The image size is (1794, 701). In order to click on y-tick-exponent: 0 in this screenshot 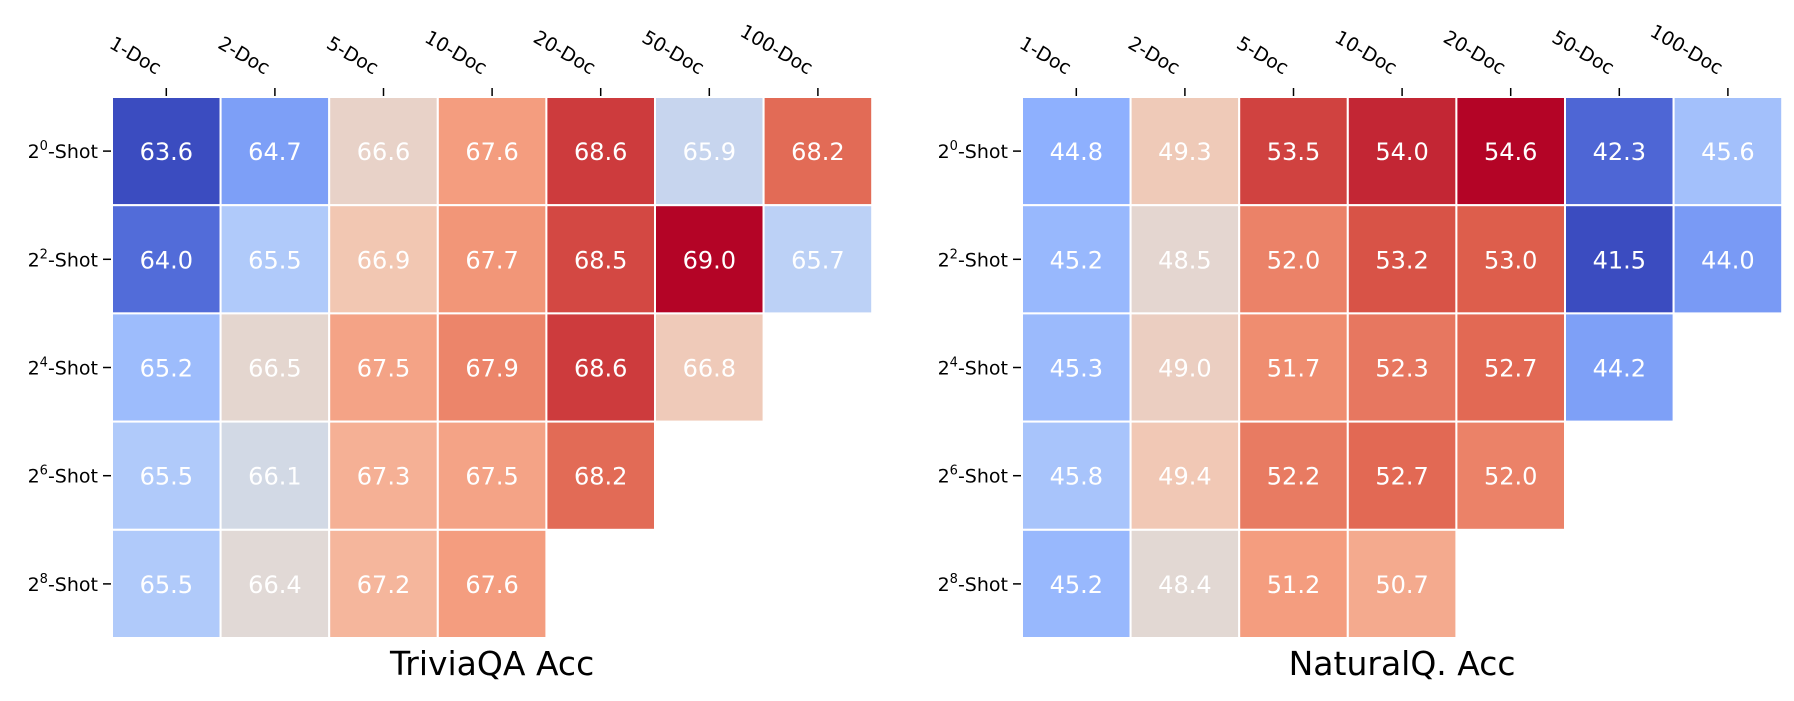, I will do `click(954, 146)`.